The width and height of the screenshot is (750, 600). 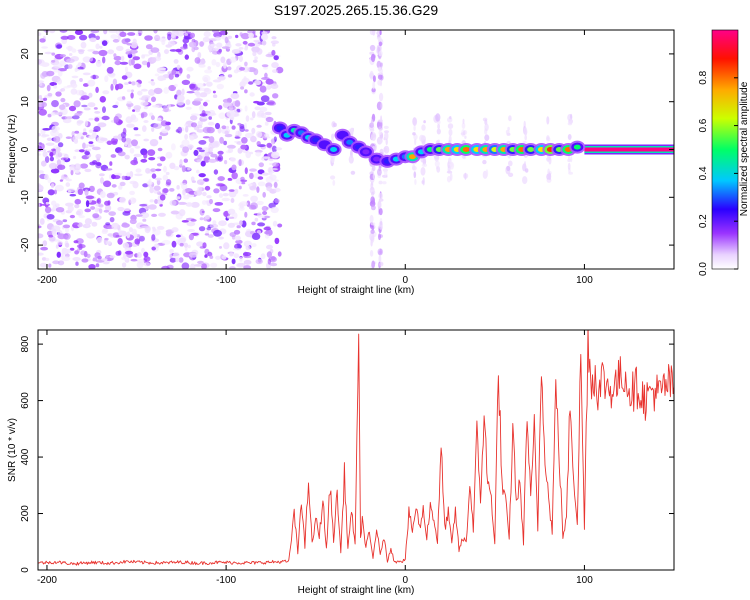 What do you see at coordinates (25, 149) in the screenshot?
I see `y-tick-label: 0` at bounding box center [25, 149].